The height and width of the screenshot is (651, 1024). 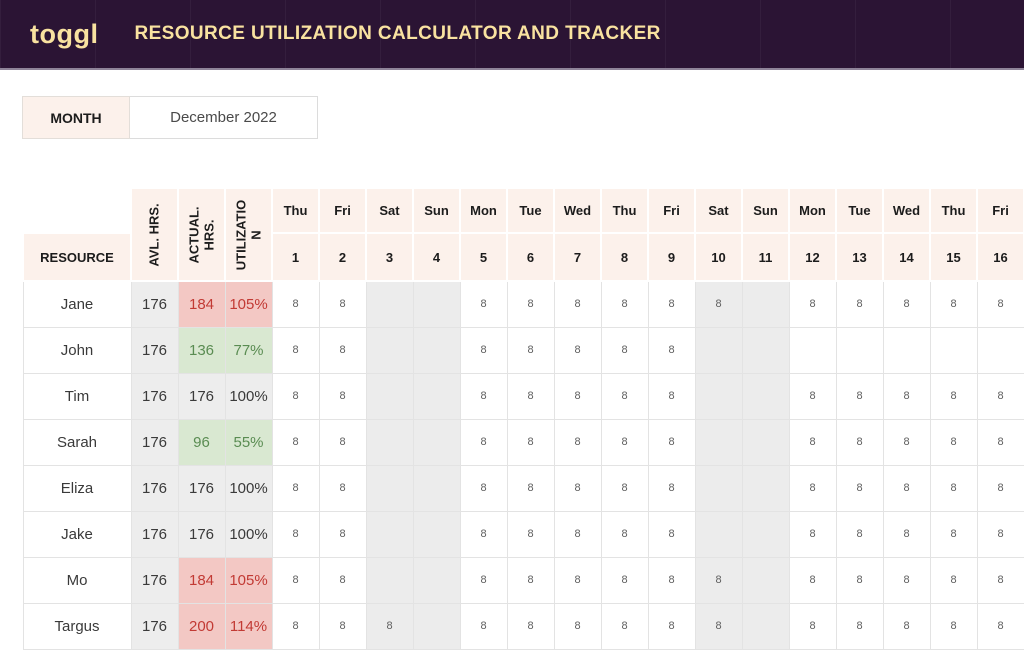 I want to click on resource-name-cell: Targus, so click(x=77, y=626).